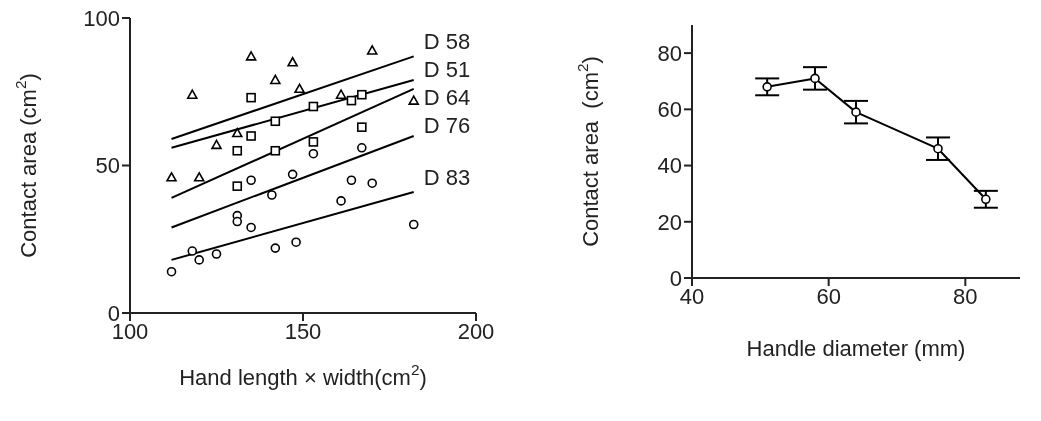 Image resolution: width=1041 pixels, height=421 pixels. I want to click on y-tick-label: 20, so click(669, 222).